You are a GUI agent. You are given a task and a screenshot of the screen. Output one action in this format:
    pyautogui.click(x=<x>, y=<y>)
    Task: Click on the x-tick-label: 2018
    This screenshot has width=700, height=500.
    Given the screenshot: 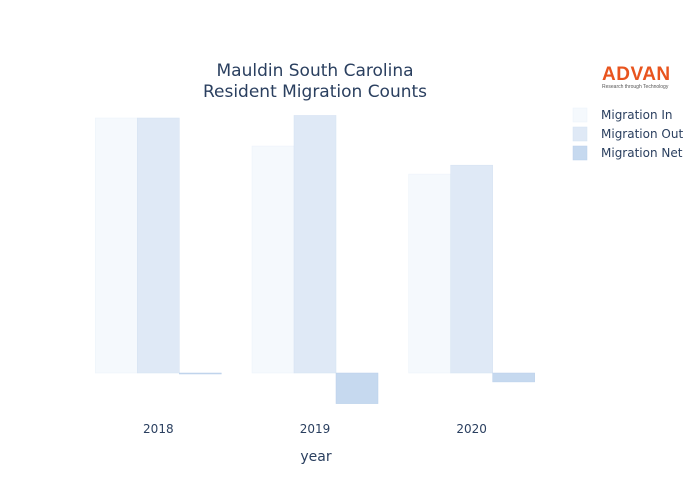 What is the action you would take?
    pyautogui.click(x=158, y=429)
    